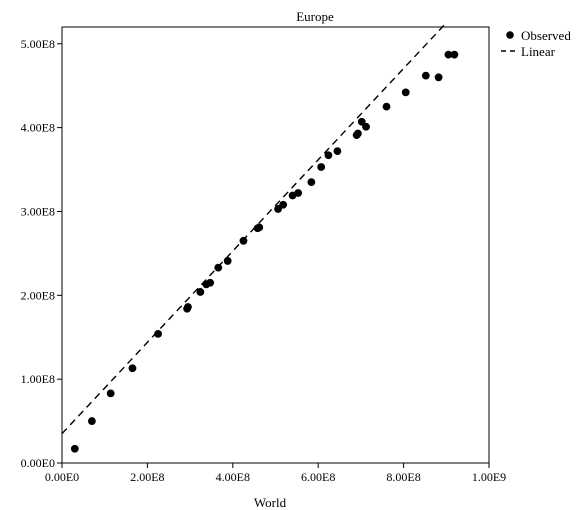  What do you see at coordinates (270, 502) in the screenshot?
I see `x-axis-title: World` at bounding box center [270, 502].